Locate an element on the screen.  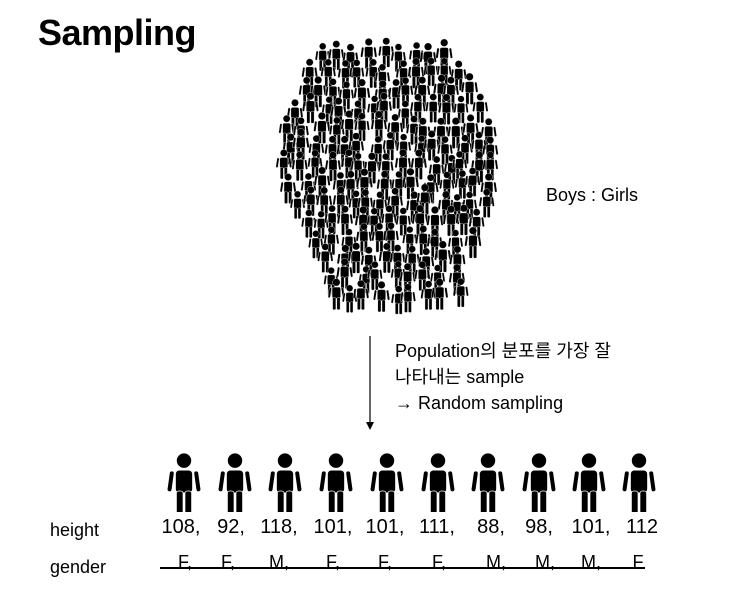
height-value: 118, is located at coordinates (279, 527).